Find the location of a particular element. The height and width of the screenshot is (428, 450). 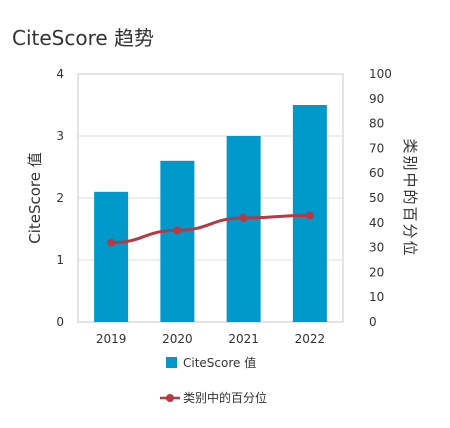

percentile-point-2021 is located at coordinates (243, 217).